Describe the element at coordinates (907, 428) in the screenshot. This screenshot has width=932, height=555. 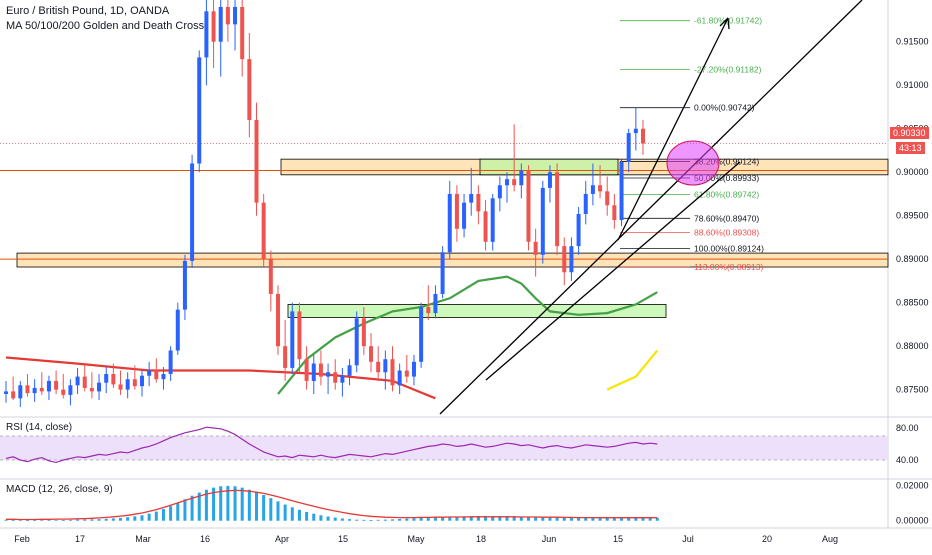
I see `rsi-tick-label: 80.00` at that location.